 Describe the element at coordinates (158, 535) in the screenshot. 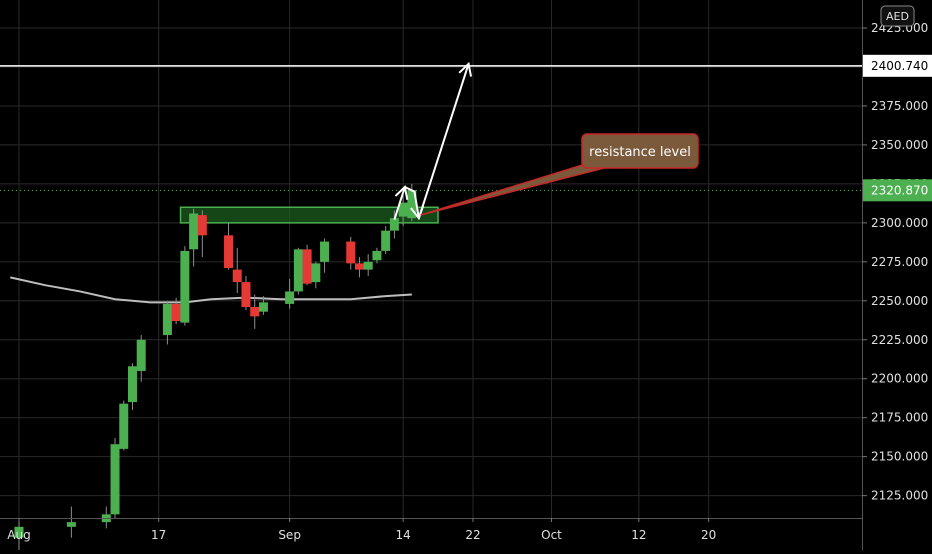

I see `x-tick-label: 17` at that location.